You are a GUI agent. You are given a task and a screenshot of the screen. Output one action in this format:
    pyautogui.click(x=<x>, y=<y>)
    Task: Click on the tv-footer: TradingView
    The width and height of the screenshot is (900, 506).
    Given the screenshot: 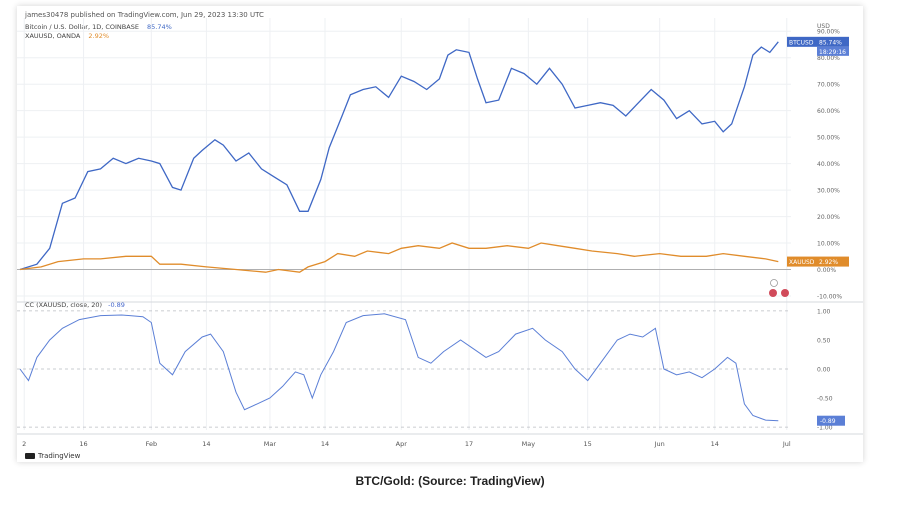 What is the action you would take?
    pyautogui.click(x=52, y=456)
    